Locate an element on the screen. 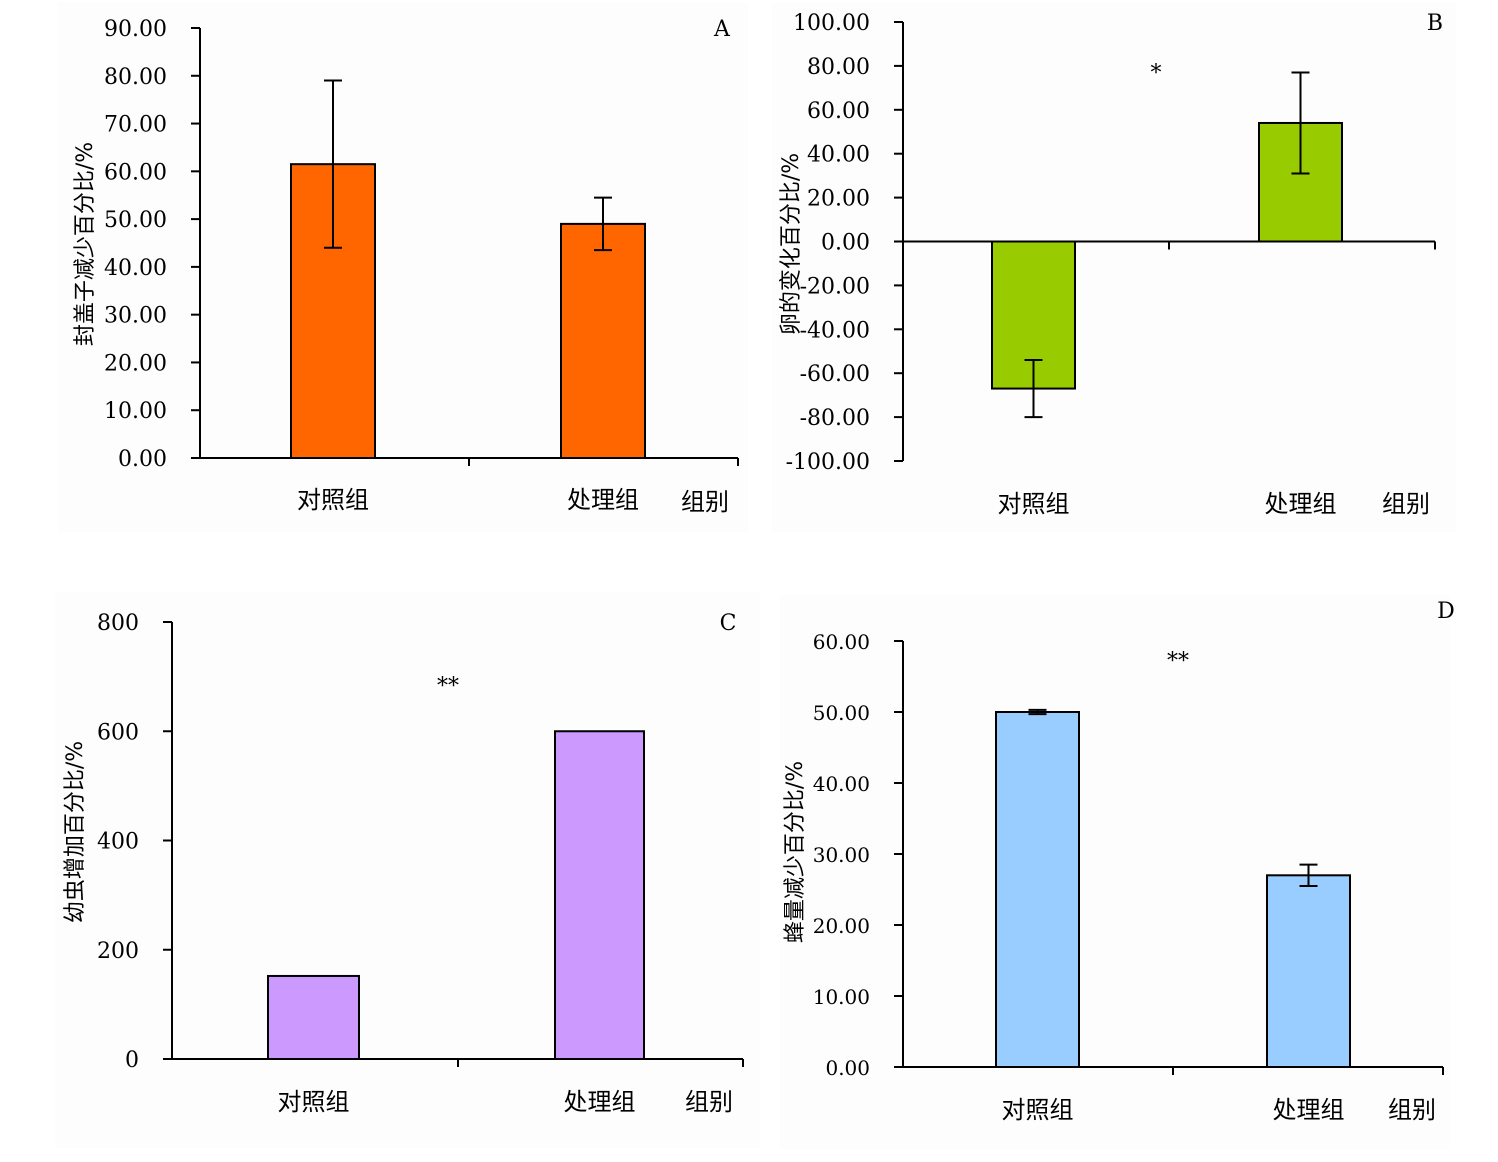 The width and height of the screenshot is (1498, 1162). y-tick-label: 600 is located at coordinates (118, 732).